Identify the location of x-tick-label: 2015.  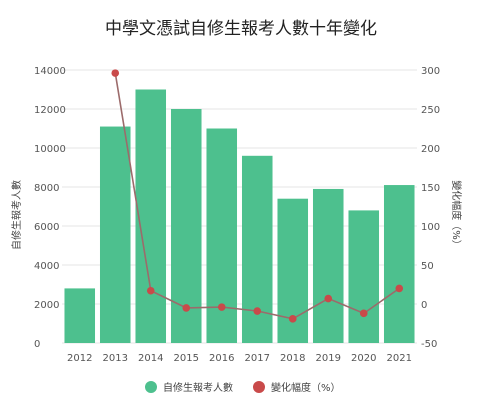
(186, 358).